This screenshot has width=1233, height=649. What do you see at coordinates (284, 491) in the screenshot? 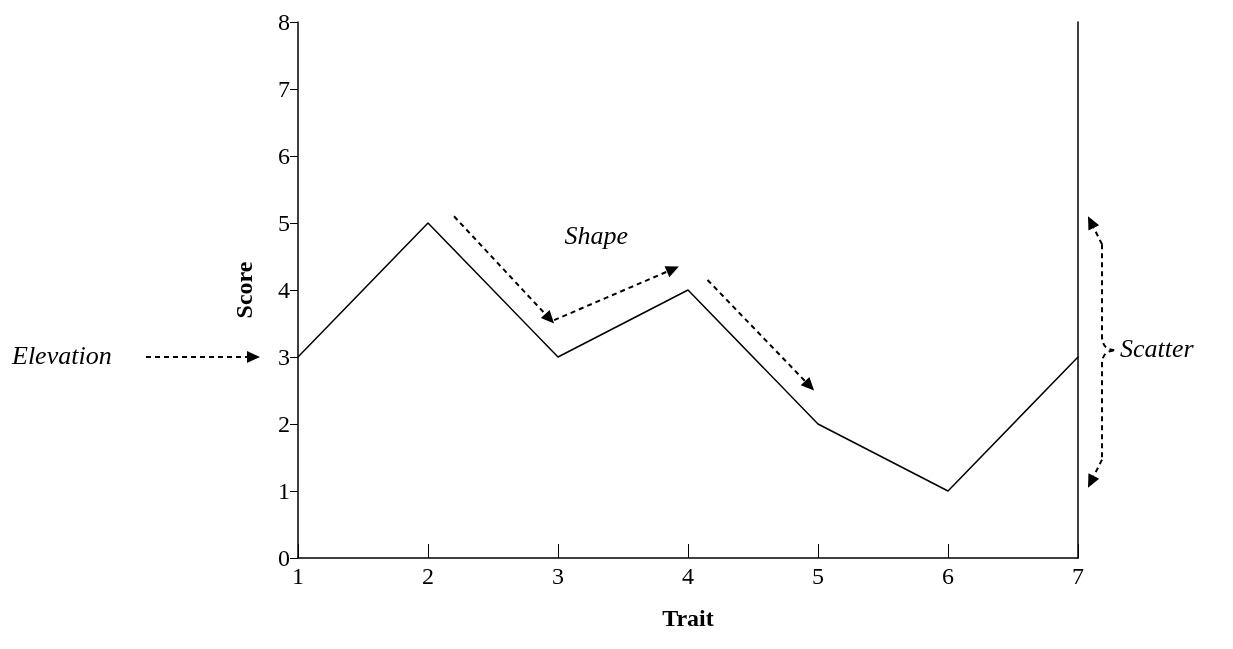
I see `y-tick-label: 1` at bounding box center [284, 491].